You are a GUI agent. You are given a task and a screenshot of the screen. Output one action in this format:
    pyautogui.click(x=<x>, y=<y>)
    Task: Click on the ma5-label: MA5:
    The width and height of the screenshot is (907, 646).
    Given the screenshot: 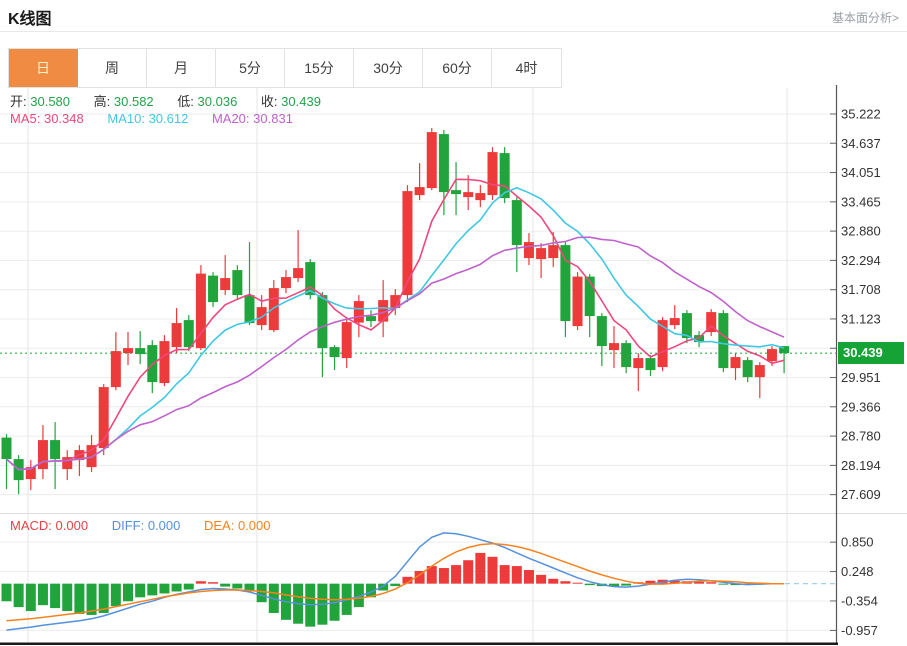 What is the action you would take?
    pyautogui.click(x=25, y=118)
    